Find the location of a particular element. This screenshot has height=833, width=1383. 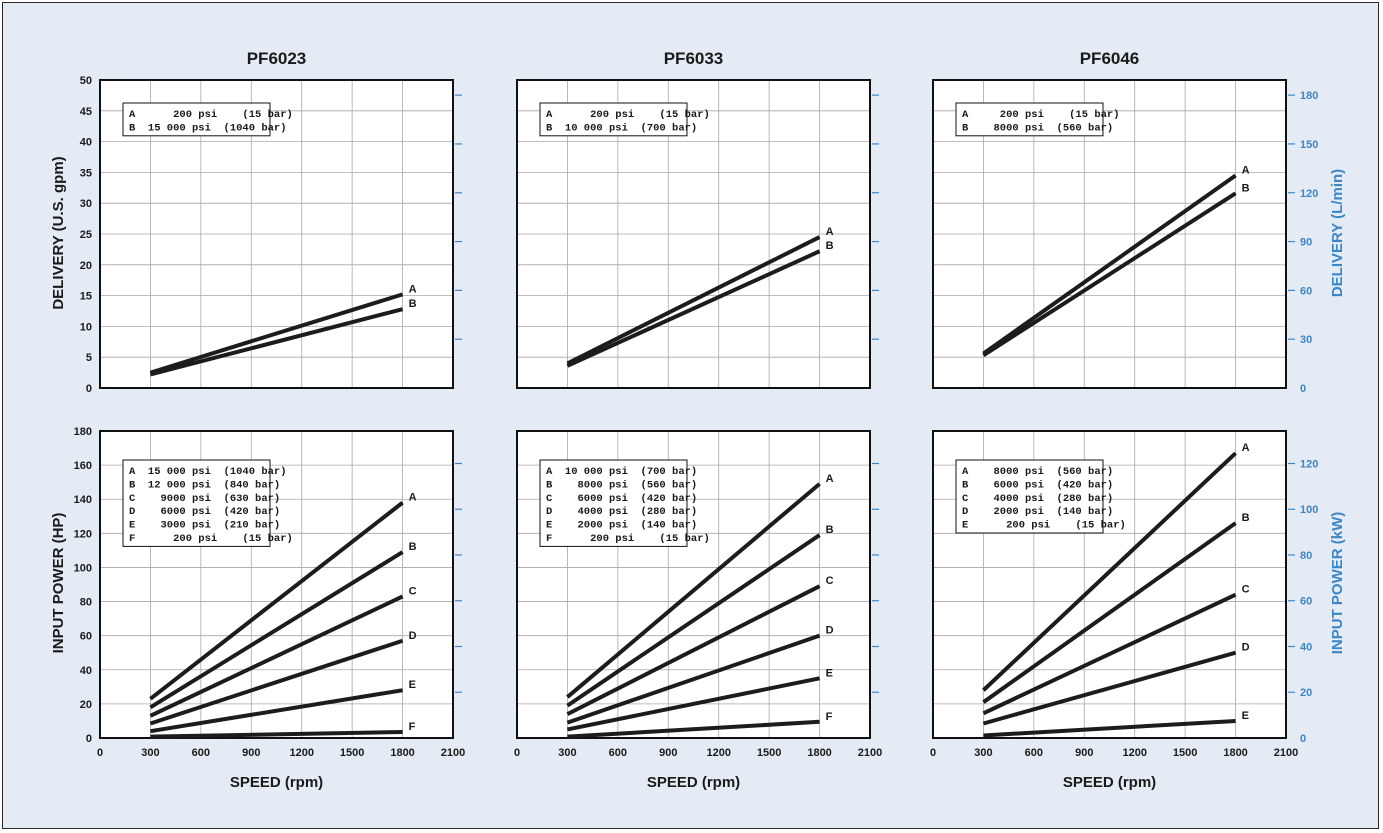

legend-entry: A 200 psi (15 bar) is located at coordinates (211, 115).